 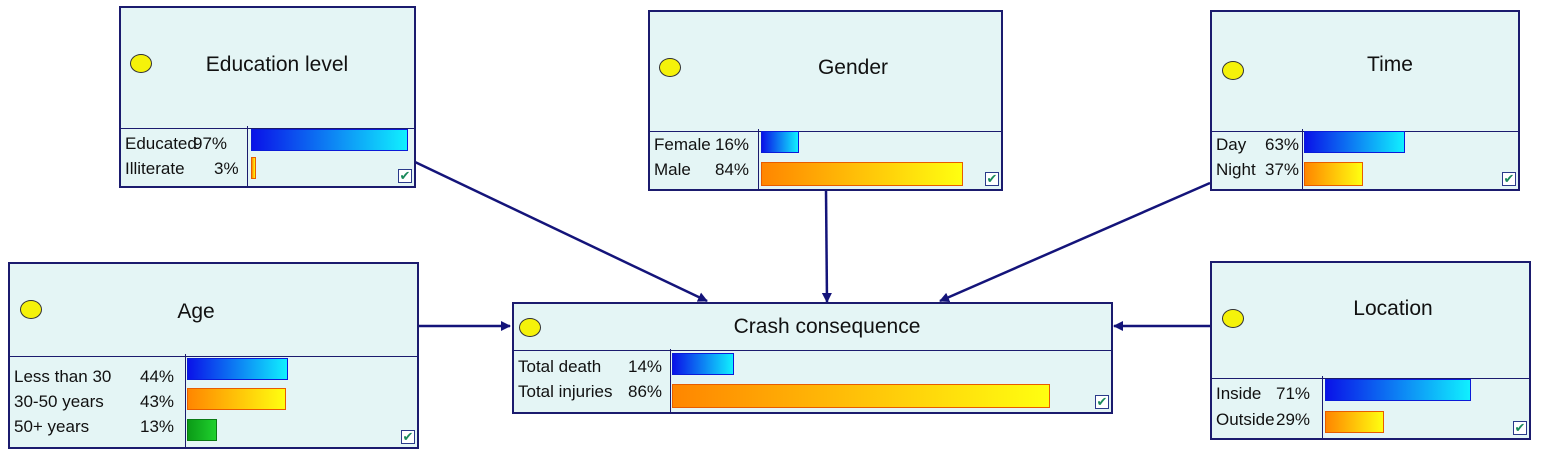 I want to click on state-row: 30-50 years 43%, so click(x=94, y=402).